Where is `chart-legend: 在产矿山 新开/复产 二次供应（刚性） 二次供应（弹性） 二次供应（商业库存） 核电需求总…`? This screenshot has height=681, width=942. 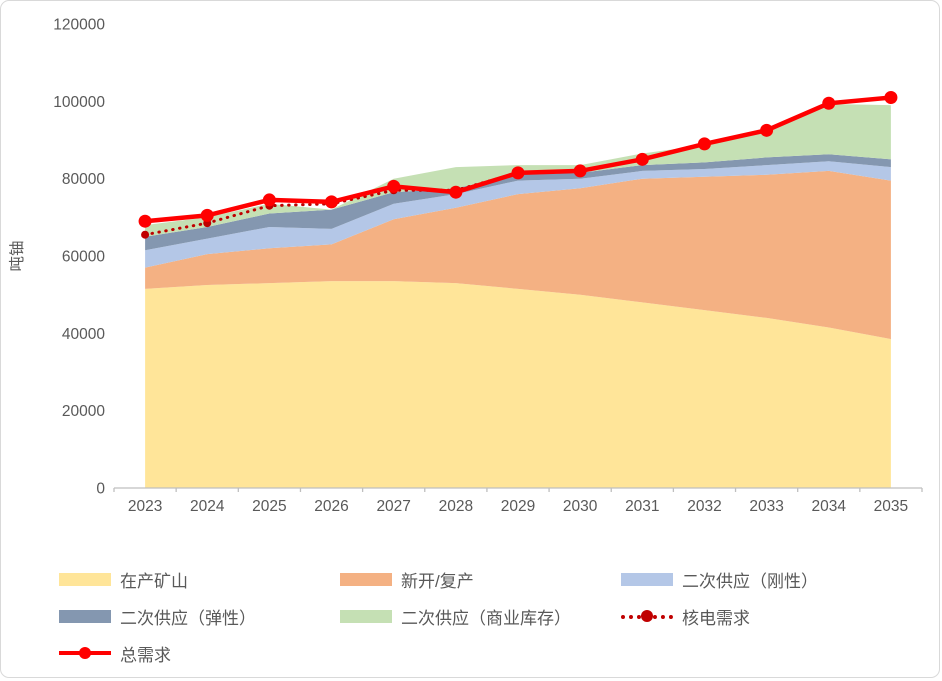
chart-legend: 在产矿山 新开/复产 二次供应（刚性） 二次供应（弹性） 二次供应（商业库存） 核电需求总… is located at coordinates (490, 616).